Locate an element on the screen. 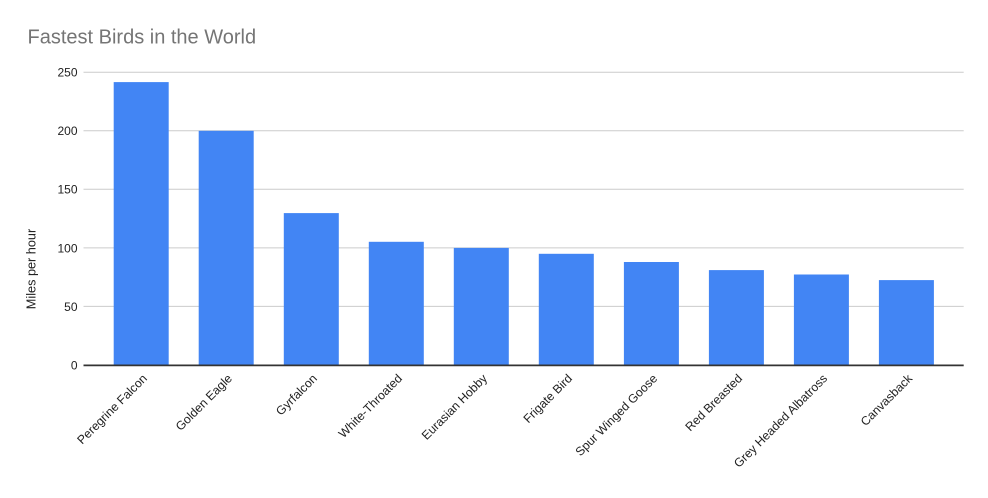  svg-text: 200 is located at coordinates (67, 131).